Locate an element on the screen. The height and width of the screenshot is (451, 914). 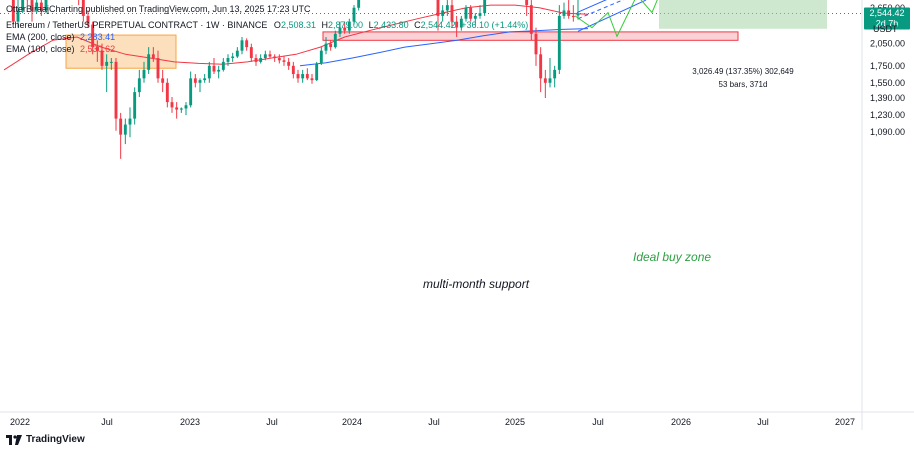
channel-upper is located at coordinates (591, 7).